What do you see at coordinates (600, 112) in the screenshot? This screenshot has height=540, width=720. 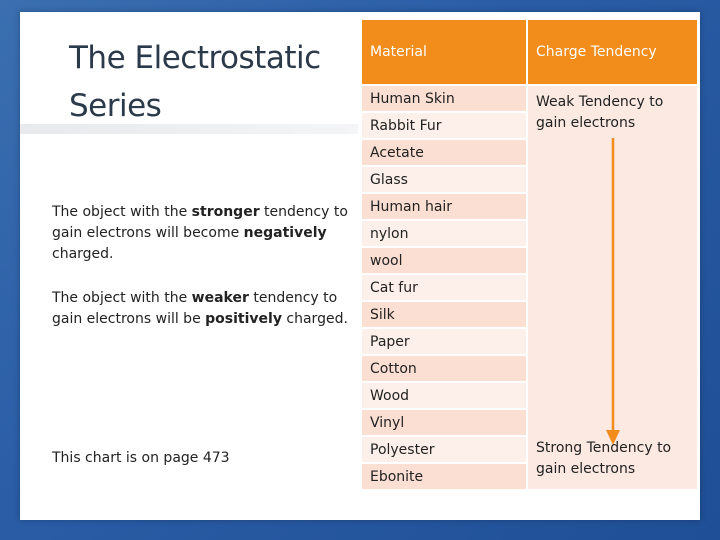 I see `weak-tendency-label: Weak Tendency to gain electrons` at bounding box center [600, 112].